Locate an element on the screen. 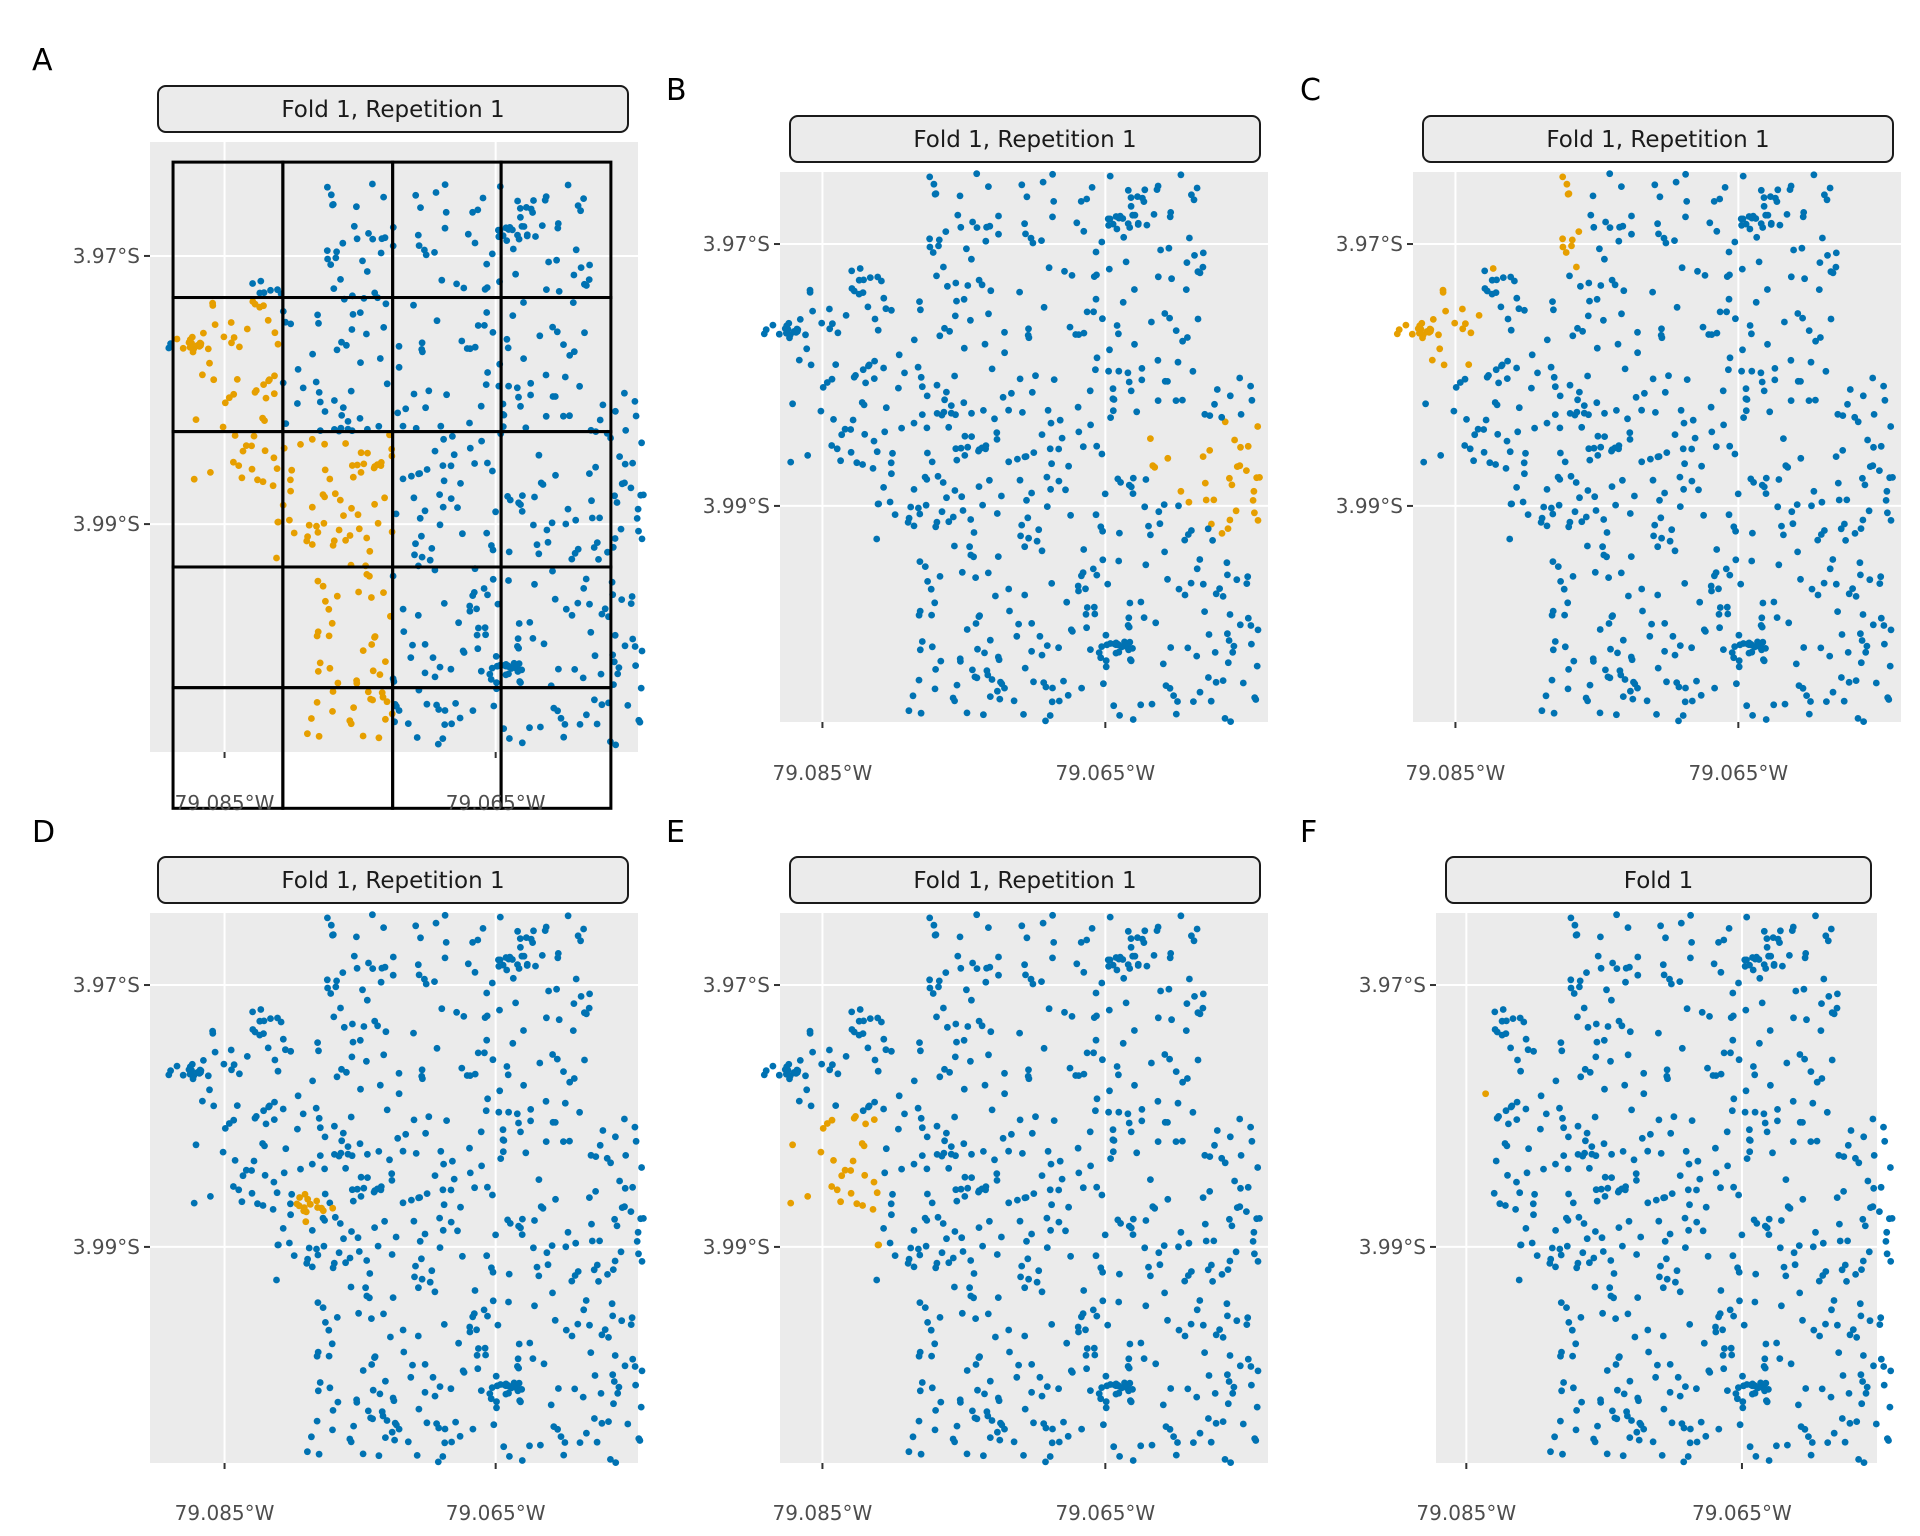 This screenshot has height=1536, width=1920. x-tick-label-F-1: 79.065°W is located at coordinates (1742, 1513).